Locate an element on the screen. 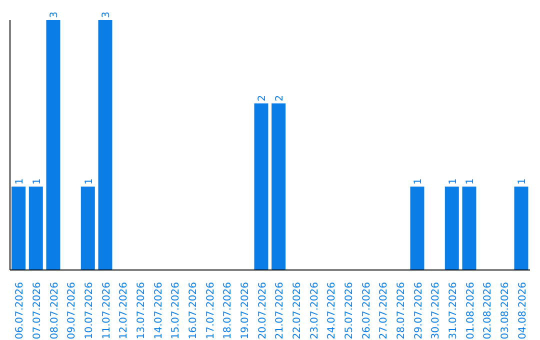 The height and width of the screenshot is (340, 540). x-tick-label: 22.07.2026 is located at coordinates (297, 311).